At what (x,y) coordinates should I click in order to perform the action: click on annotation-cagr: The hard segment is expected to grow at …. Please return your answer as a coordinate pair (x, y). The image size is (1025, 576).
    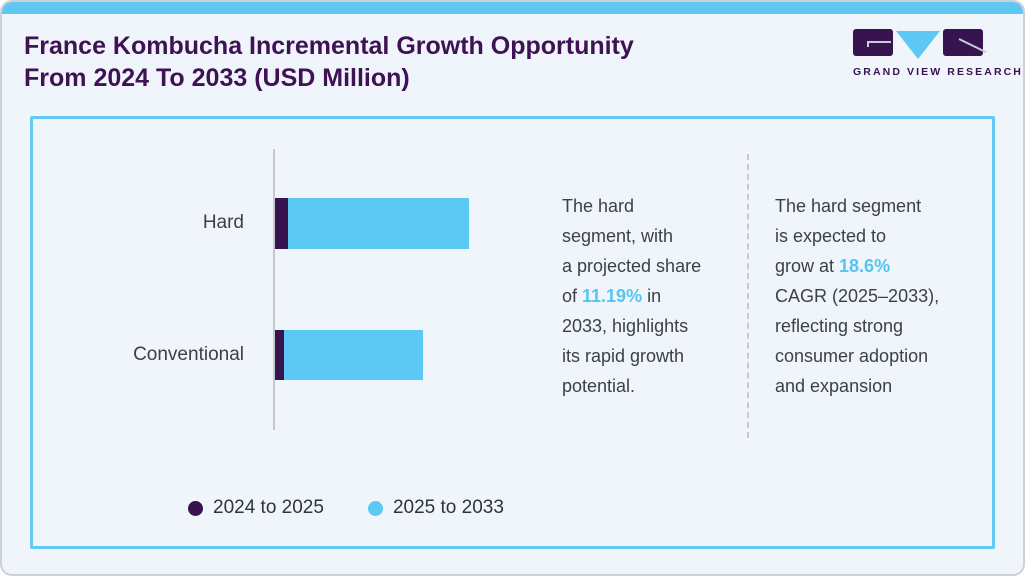
    Looking at the image, I should click on (857, 296).